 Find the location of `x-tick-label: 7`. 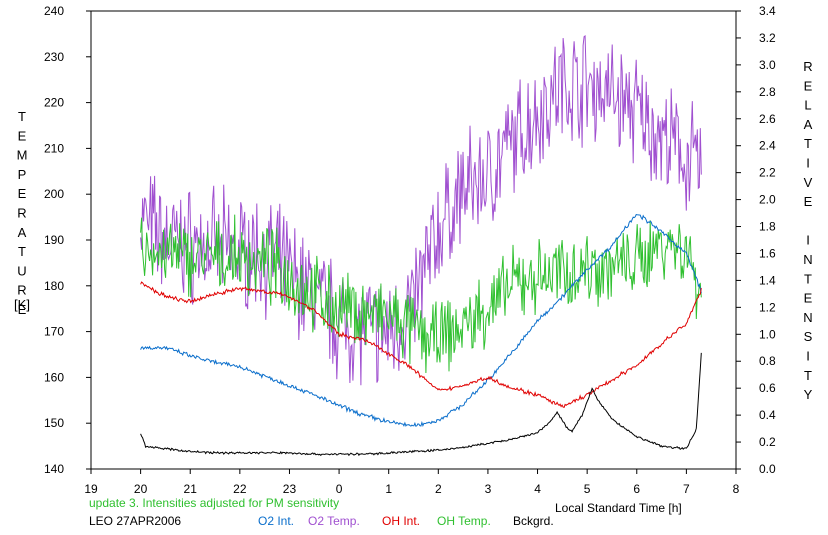

x-tick-label: 7 is located at coordinates (686, 489).